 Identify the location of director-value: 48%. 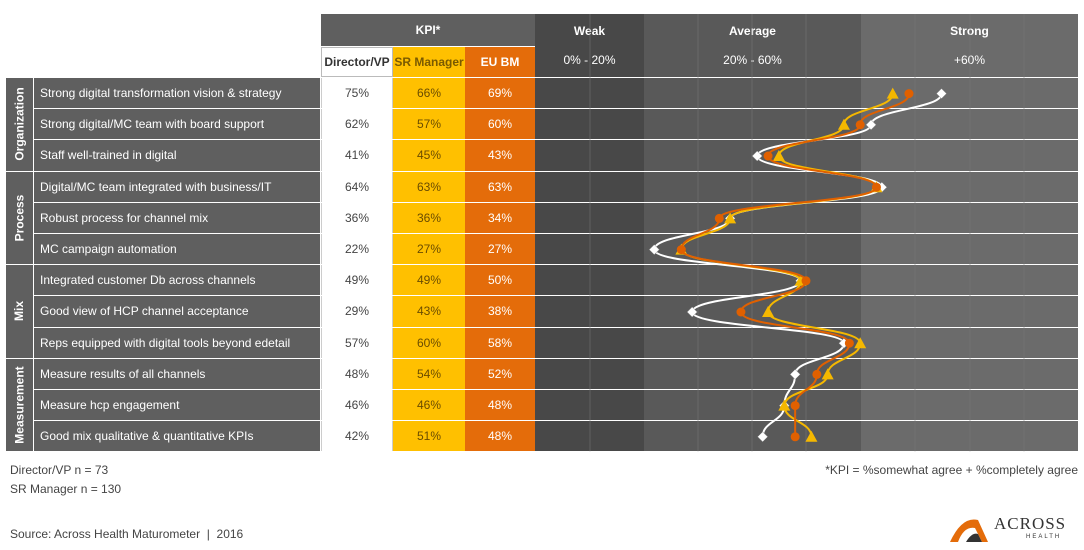
(357, 373).